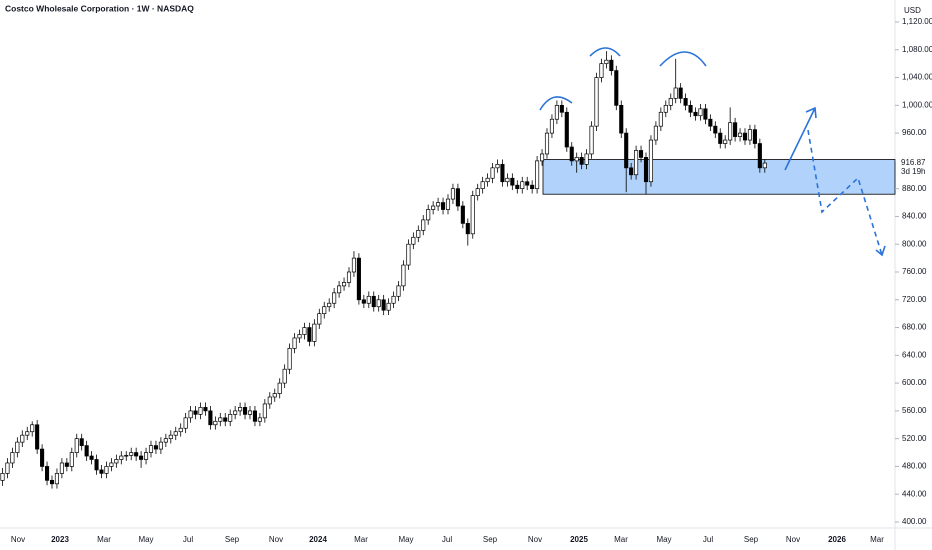 The image size is (932, 550). Describe the element at coordinates (683, 59) in the screenshot. I see `right-shoulder-arc` at that location.